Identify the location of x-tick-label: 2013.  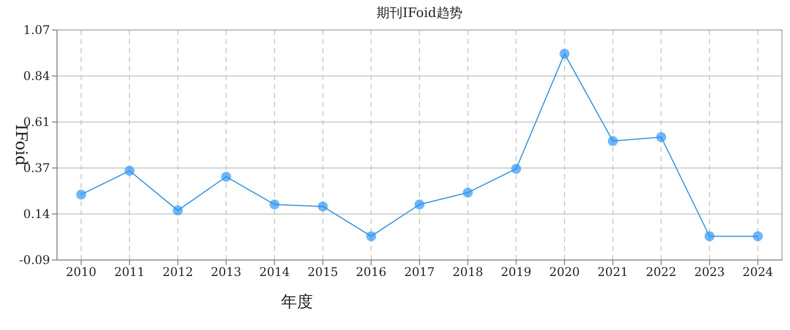
(226, 272).